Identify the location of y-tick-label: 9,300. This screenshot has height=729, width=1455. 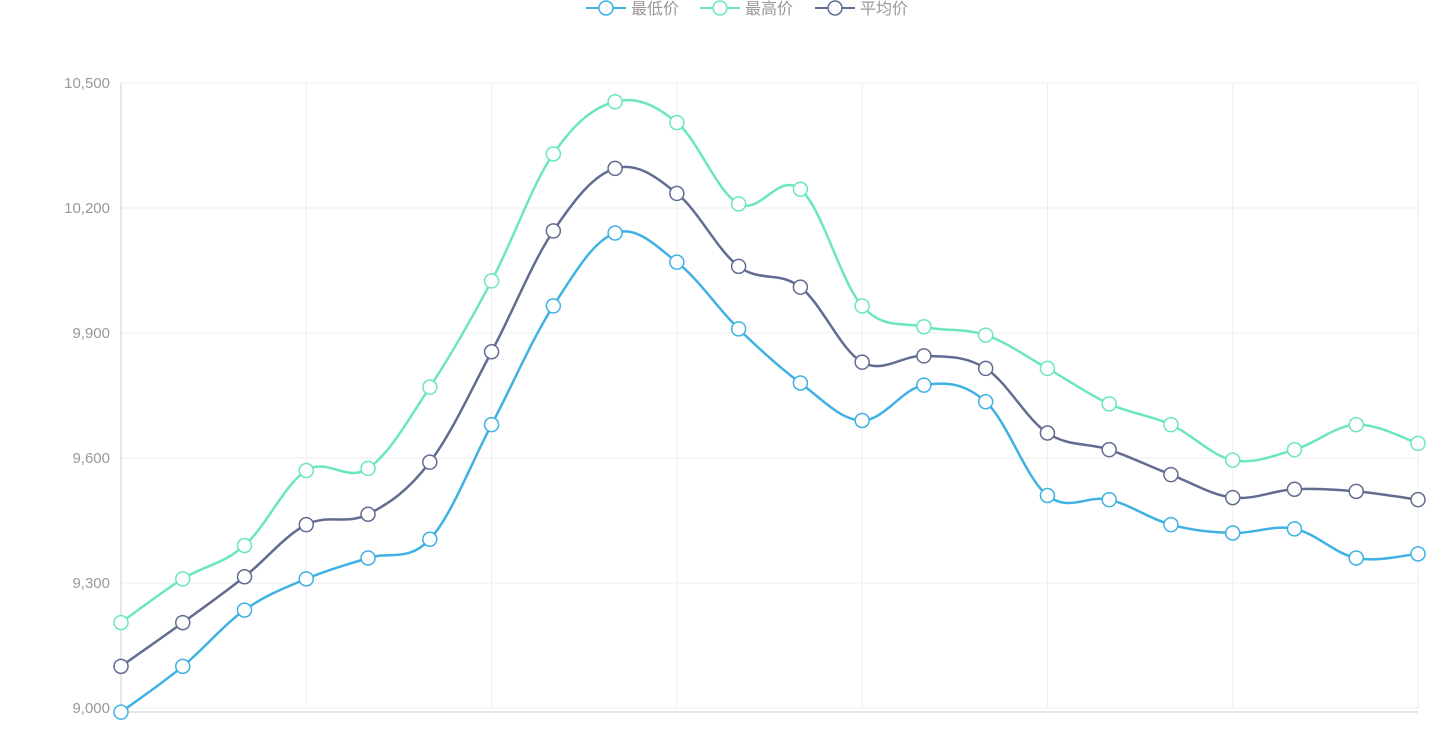
(91, 583).